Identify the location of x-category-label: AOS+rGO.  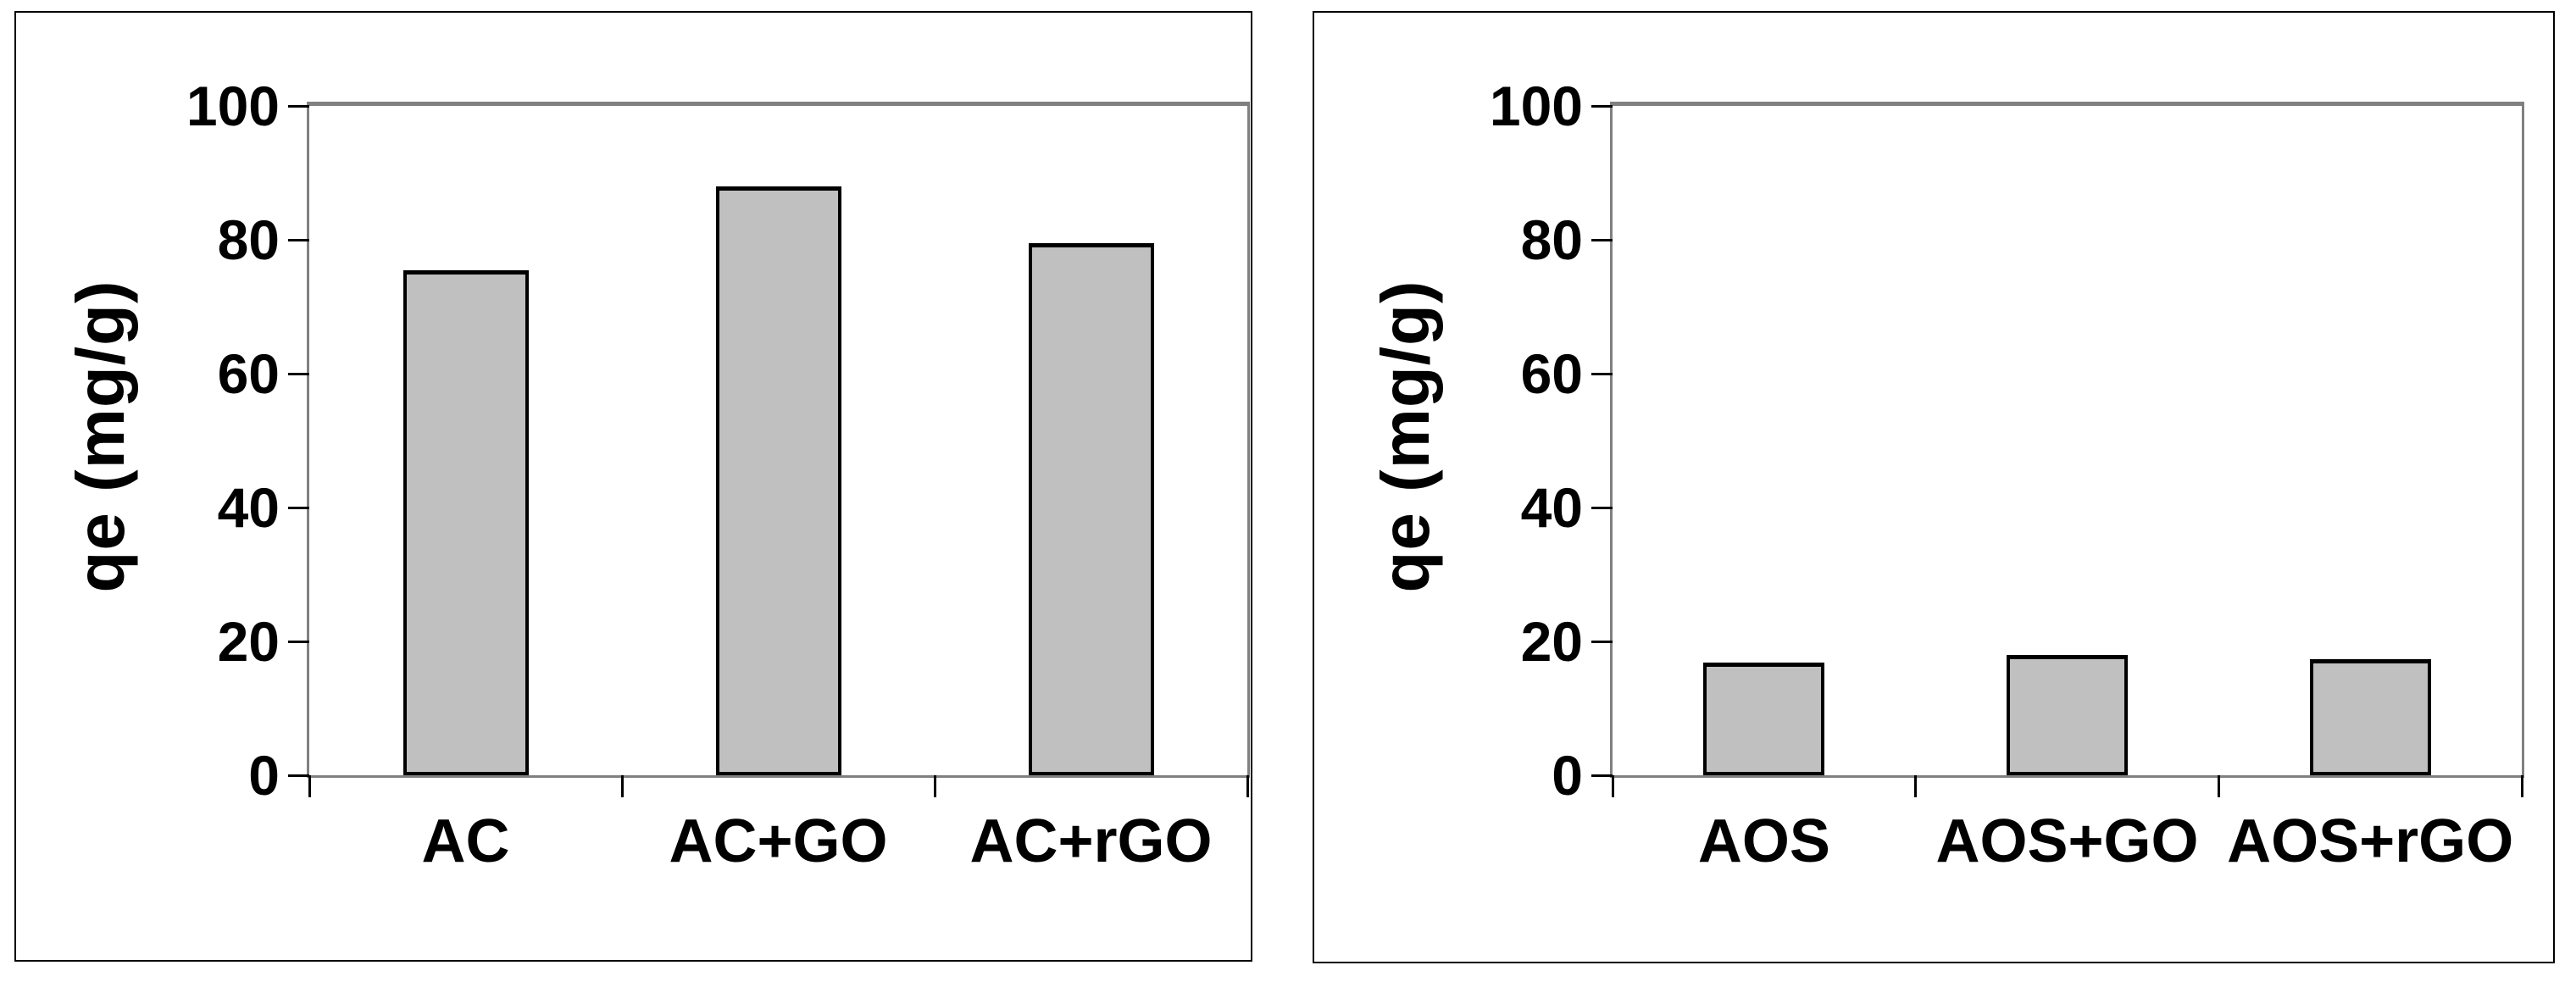
(2370, 841).